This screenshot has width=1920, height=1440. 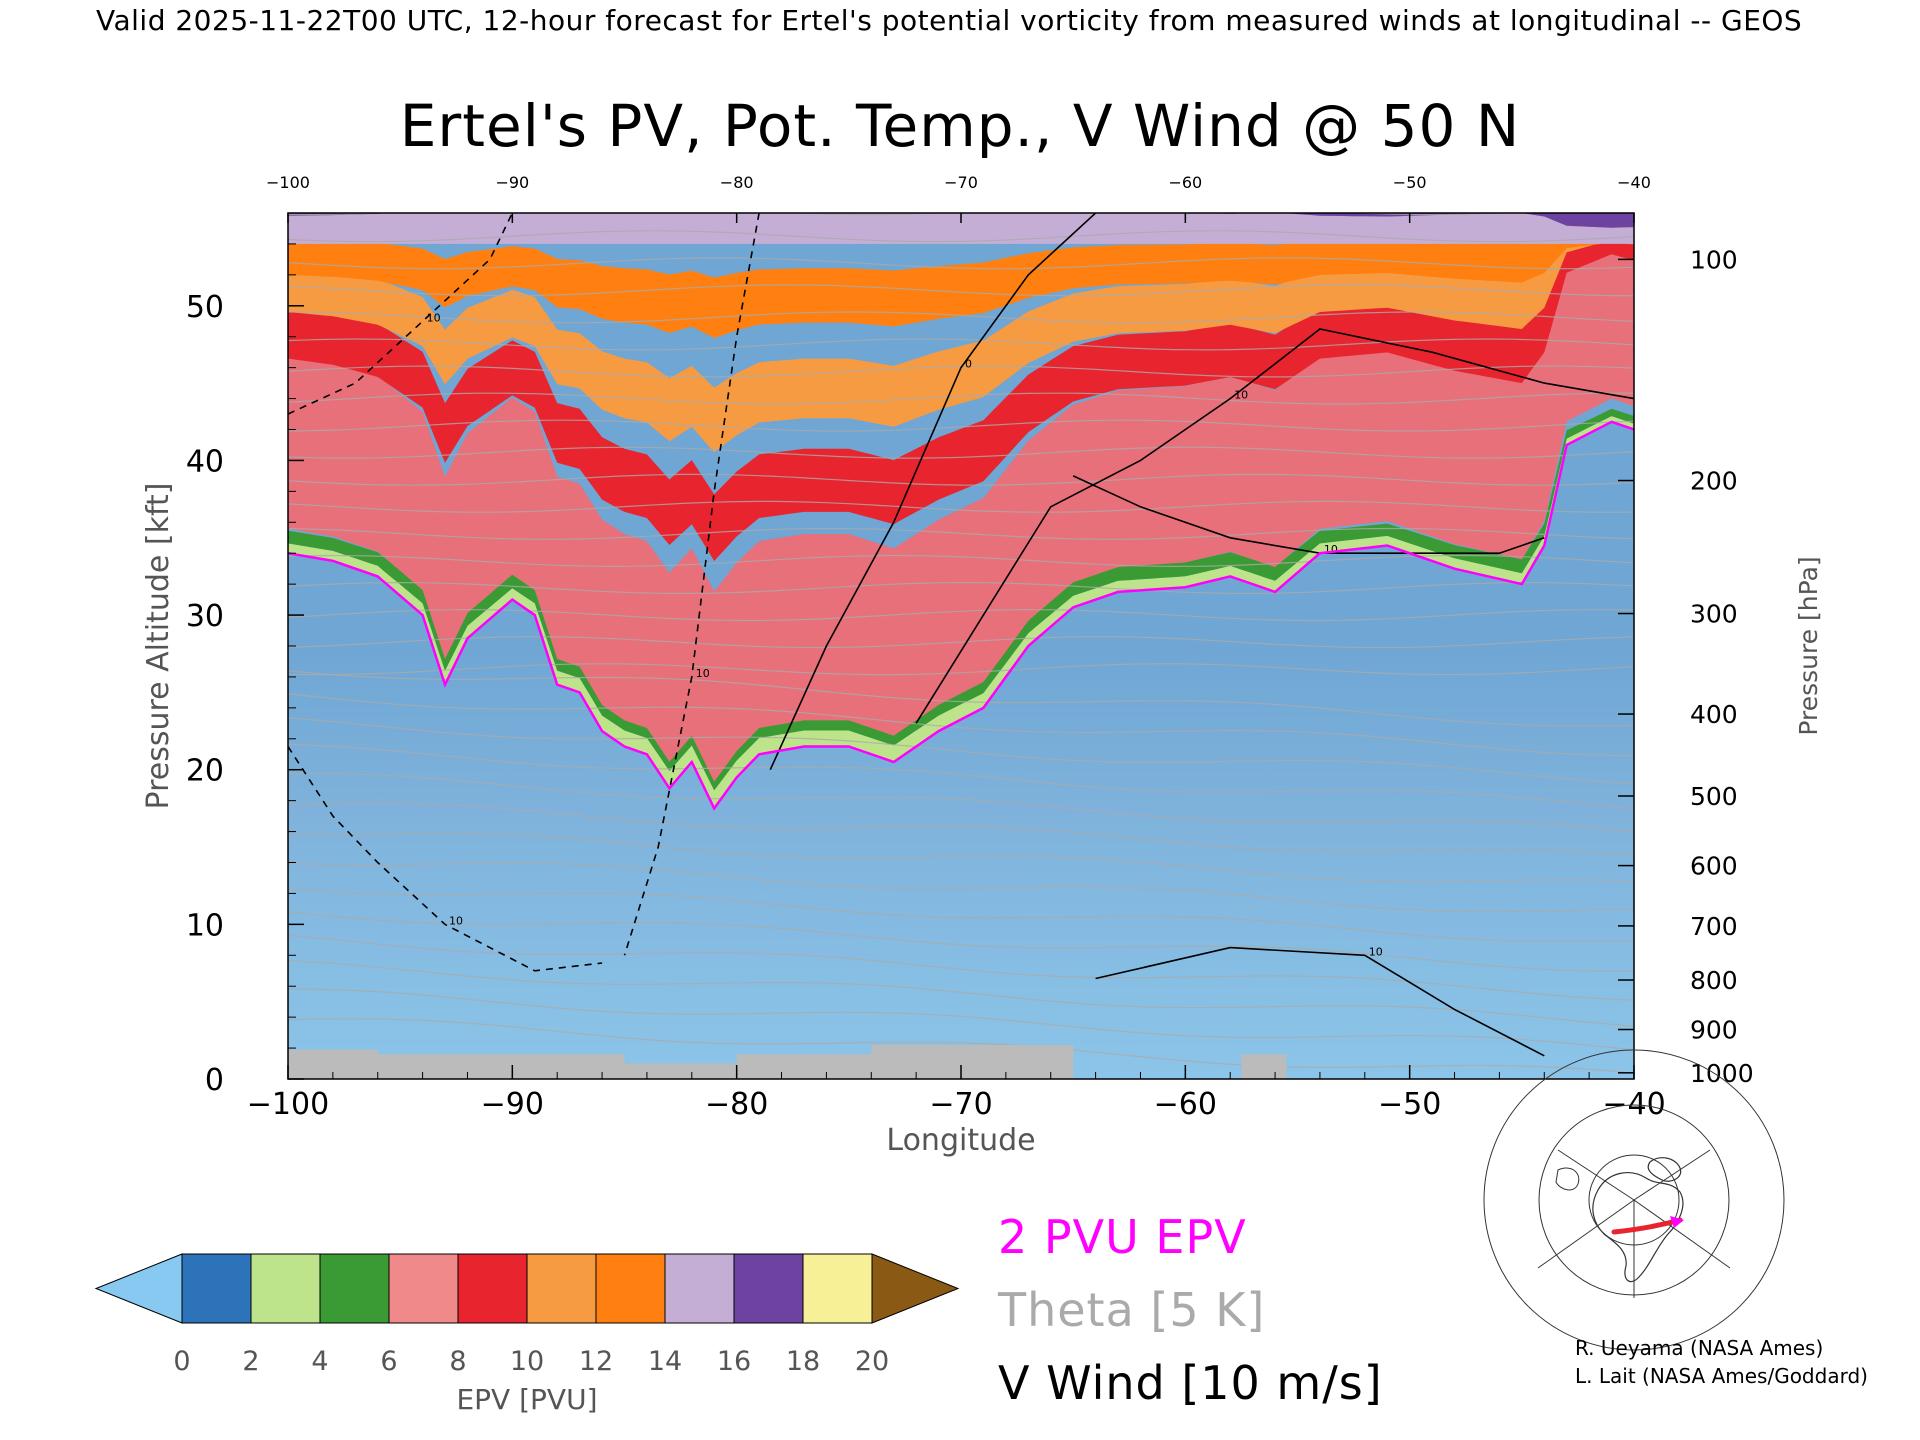 What do you see at coordinates (181, 1361) in the screenshot?
I see `colorbar-tick-label: 0` at bounding box center [181, 1361].